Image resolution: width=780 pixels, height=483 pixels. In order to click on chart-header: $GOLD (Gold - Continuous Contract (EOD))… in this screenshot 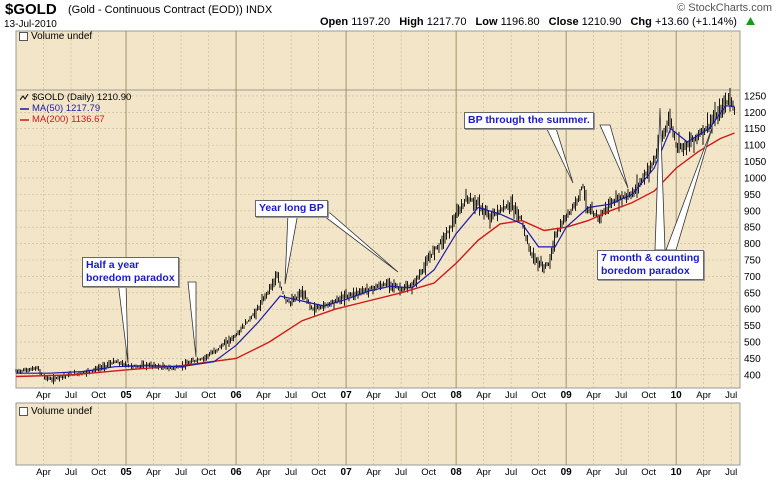, I will do `click(390, 16)`.